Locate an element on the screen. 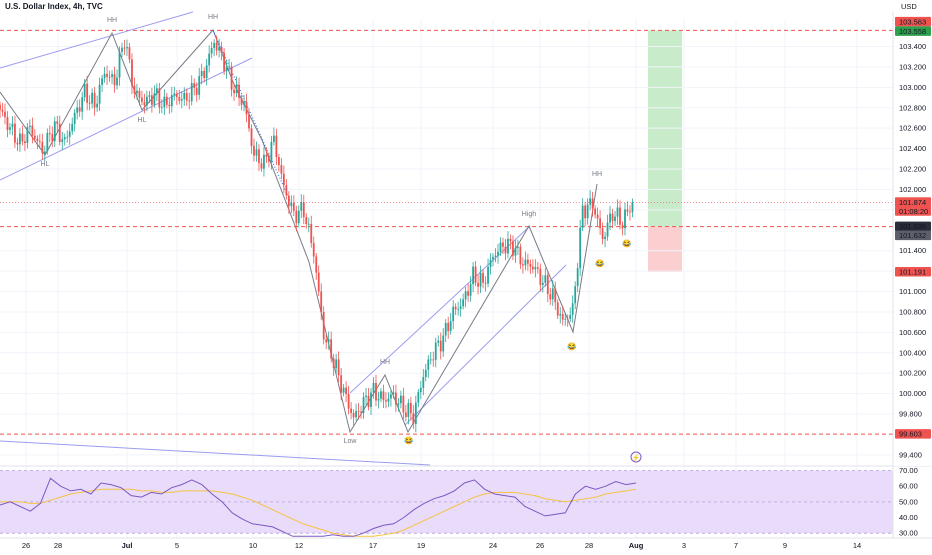  channel-line is located at coordinates (126, 119).